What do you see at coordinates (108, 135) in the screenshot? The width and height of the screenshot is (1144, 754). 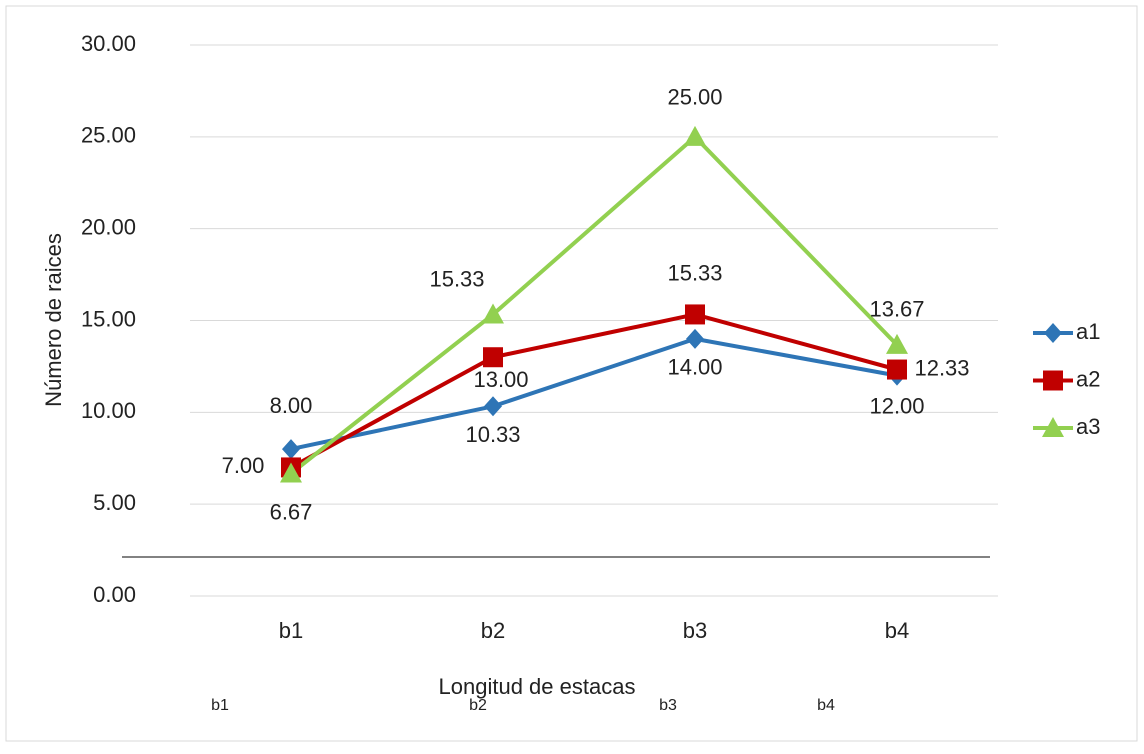 I see `y-tick-label: 25.00` at bounding box center [108, 135].